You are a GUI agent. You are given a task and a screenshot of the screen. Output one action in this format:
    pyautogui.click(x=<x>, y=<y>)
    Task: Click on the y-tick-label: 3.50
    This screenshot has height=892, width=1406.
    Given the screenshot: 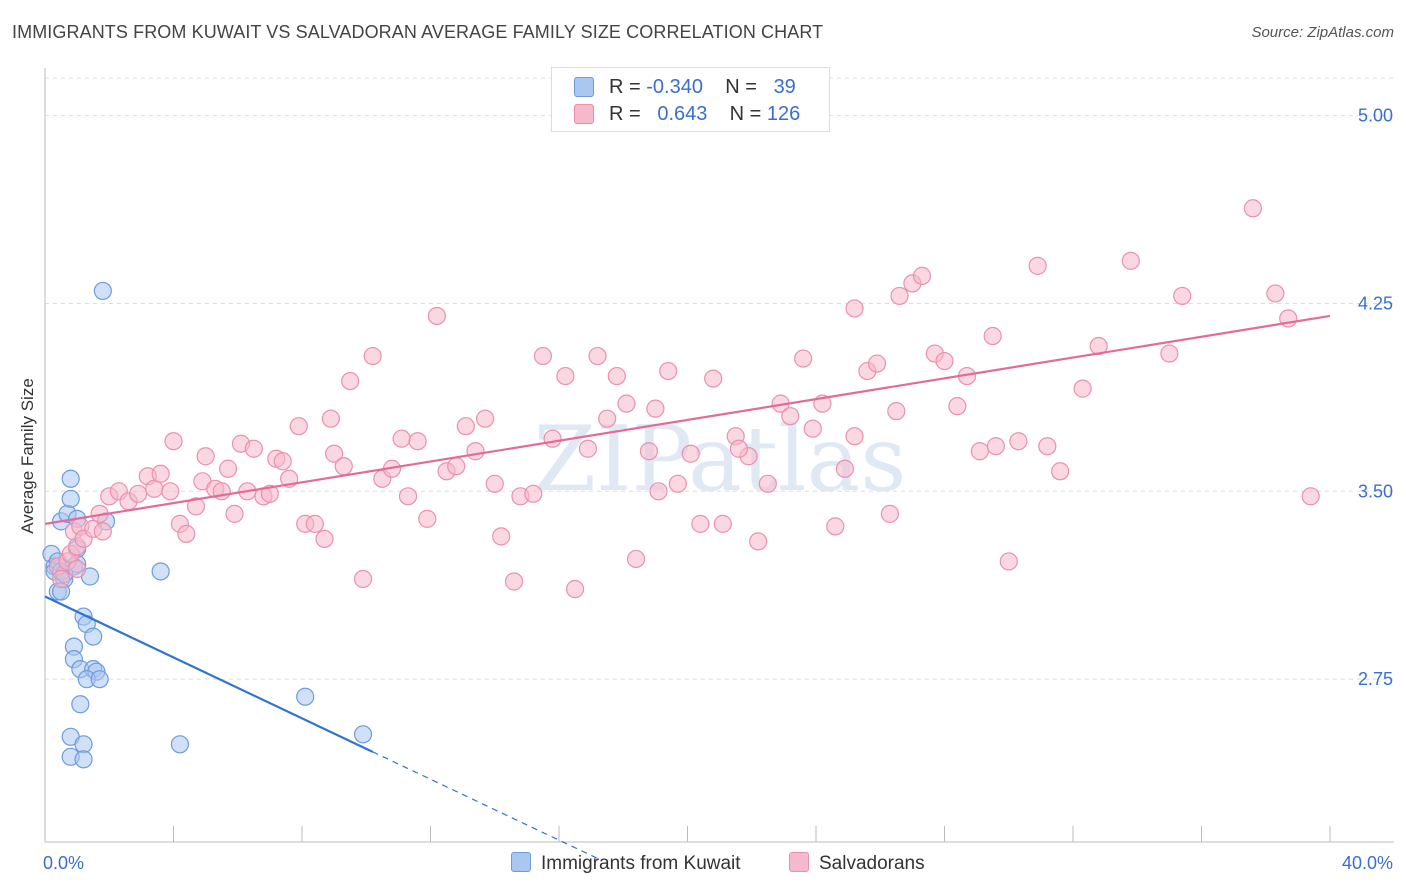 What is the action you would take?
    pyautogui.click(x=1375, y=491)
    